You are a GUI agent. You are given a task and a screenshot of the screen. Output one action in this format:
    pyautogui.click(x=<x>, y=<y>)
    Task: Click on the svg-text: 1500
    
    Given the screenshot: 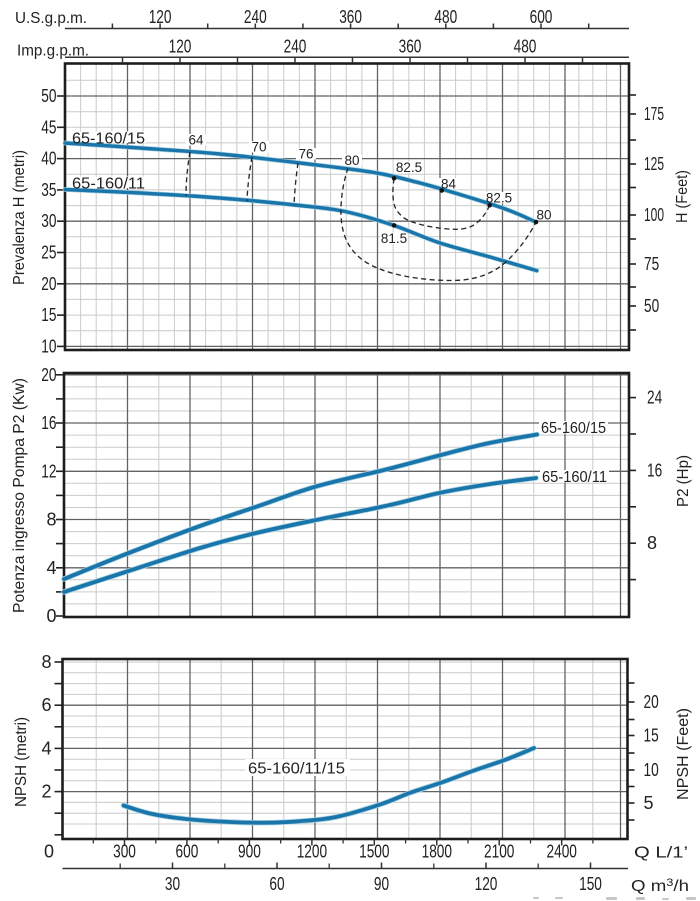 What is the action you would take?
    pyautogui.click(x=374, y=852)
    